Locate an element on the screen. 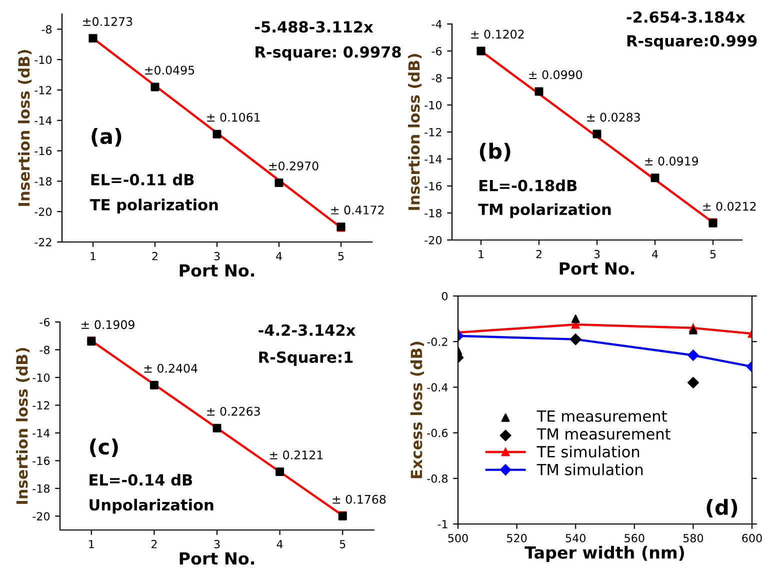  annotation: (d) is located at coordinates (722, 508).